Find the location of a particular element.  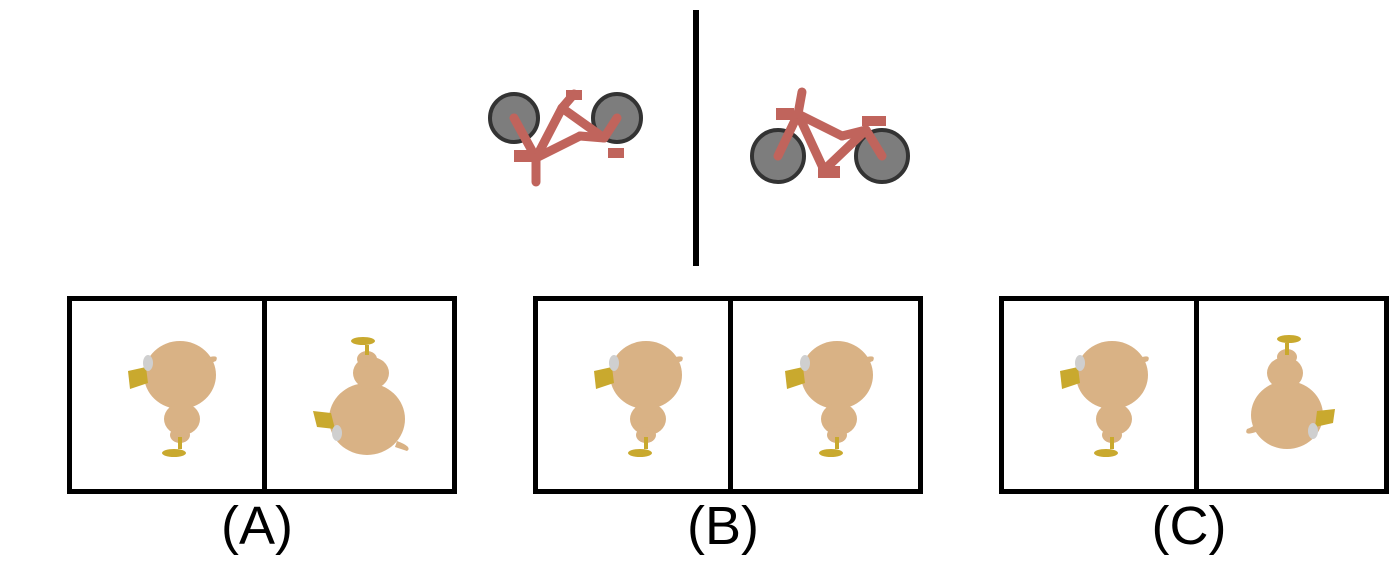

chick-upside-down-mirrored-icon is located at coordinates (1289, 395).